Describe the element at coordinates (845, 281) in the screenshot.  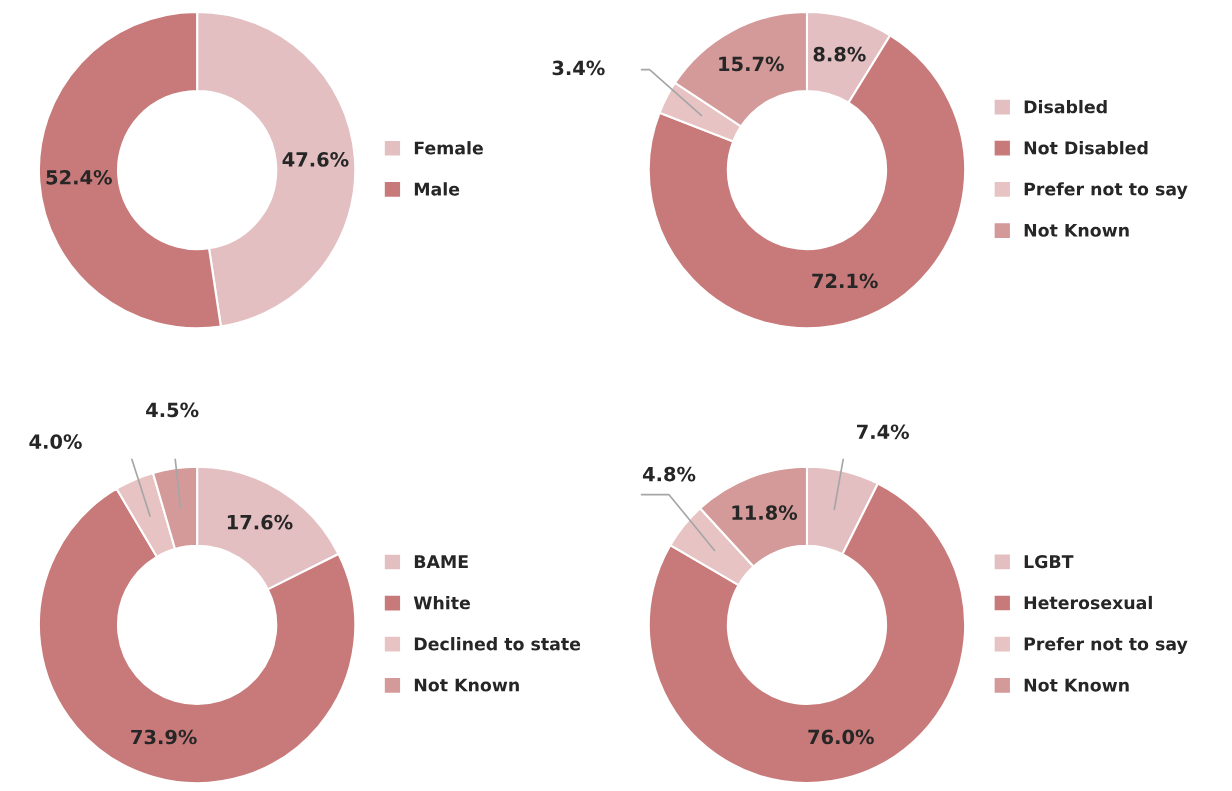
I see `data-label: 72.1%` at that location.